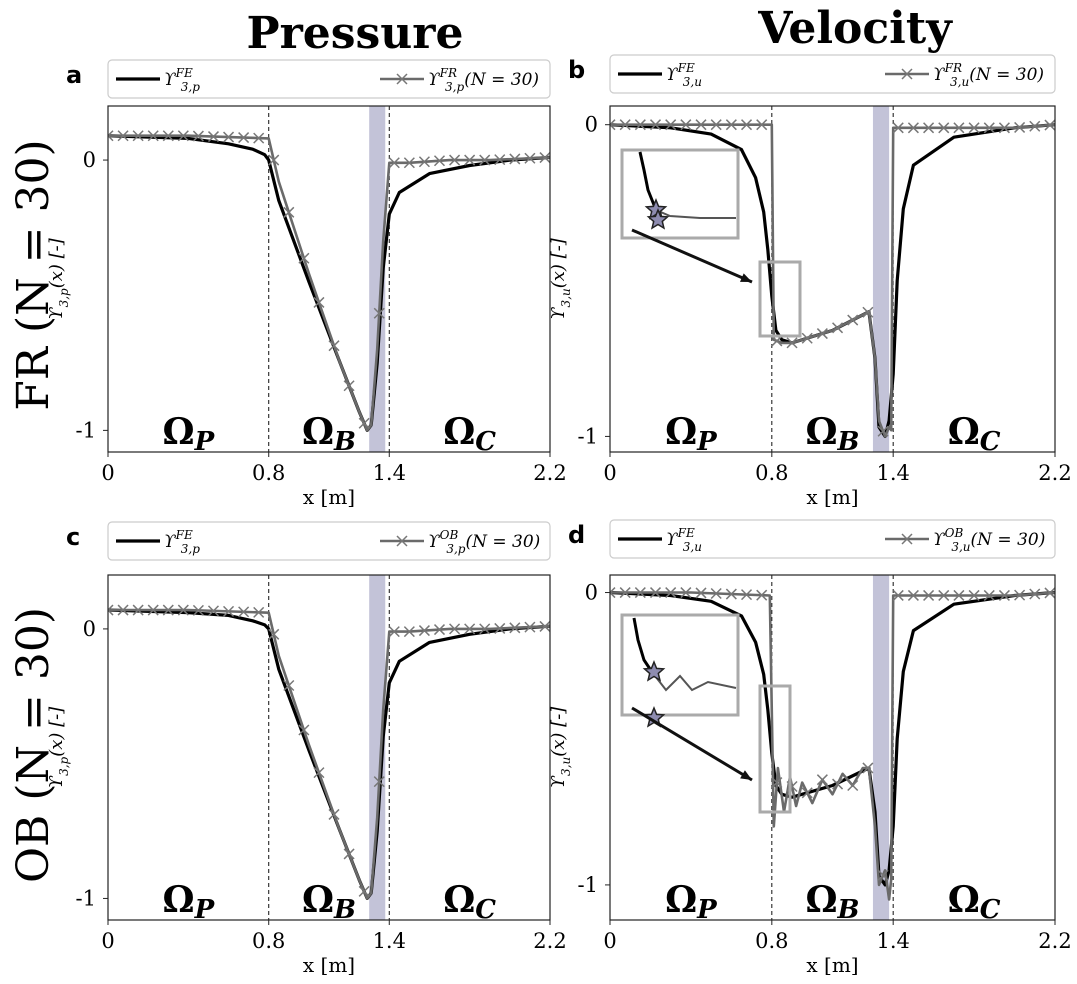 The height and width of the screenshot is (984, 1077). Describe the element at coordinates (832, 74) in the screenshot. I see `legend: ϒFE 3,u ϒFR 3,u(N = 30)` at that location.